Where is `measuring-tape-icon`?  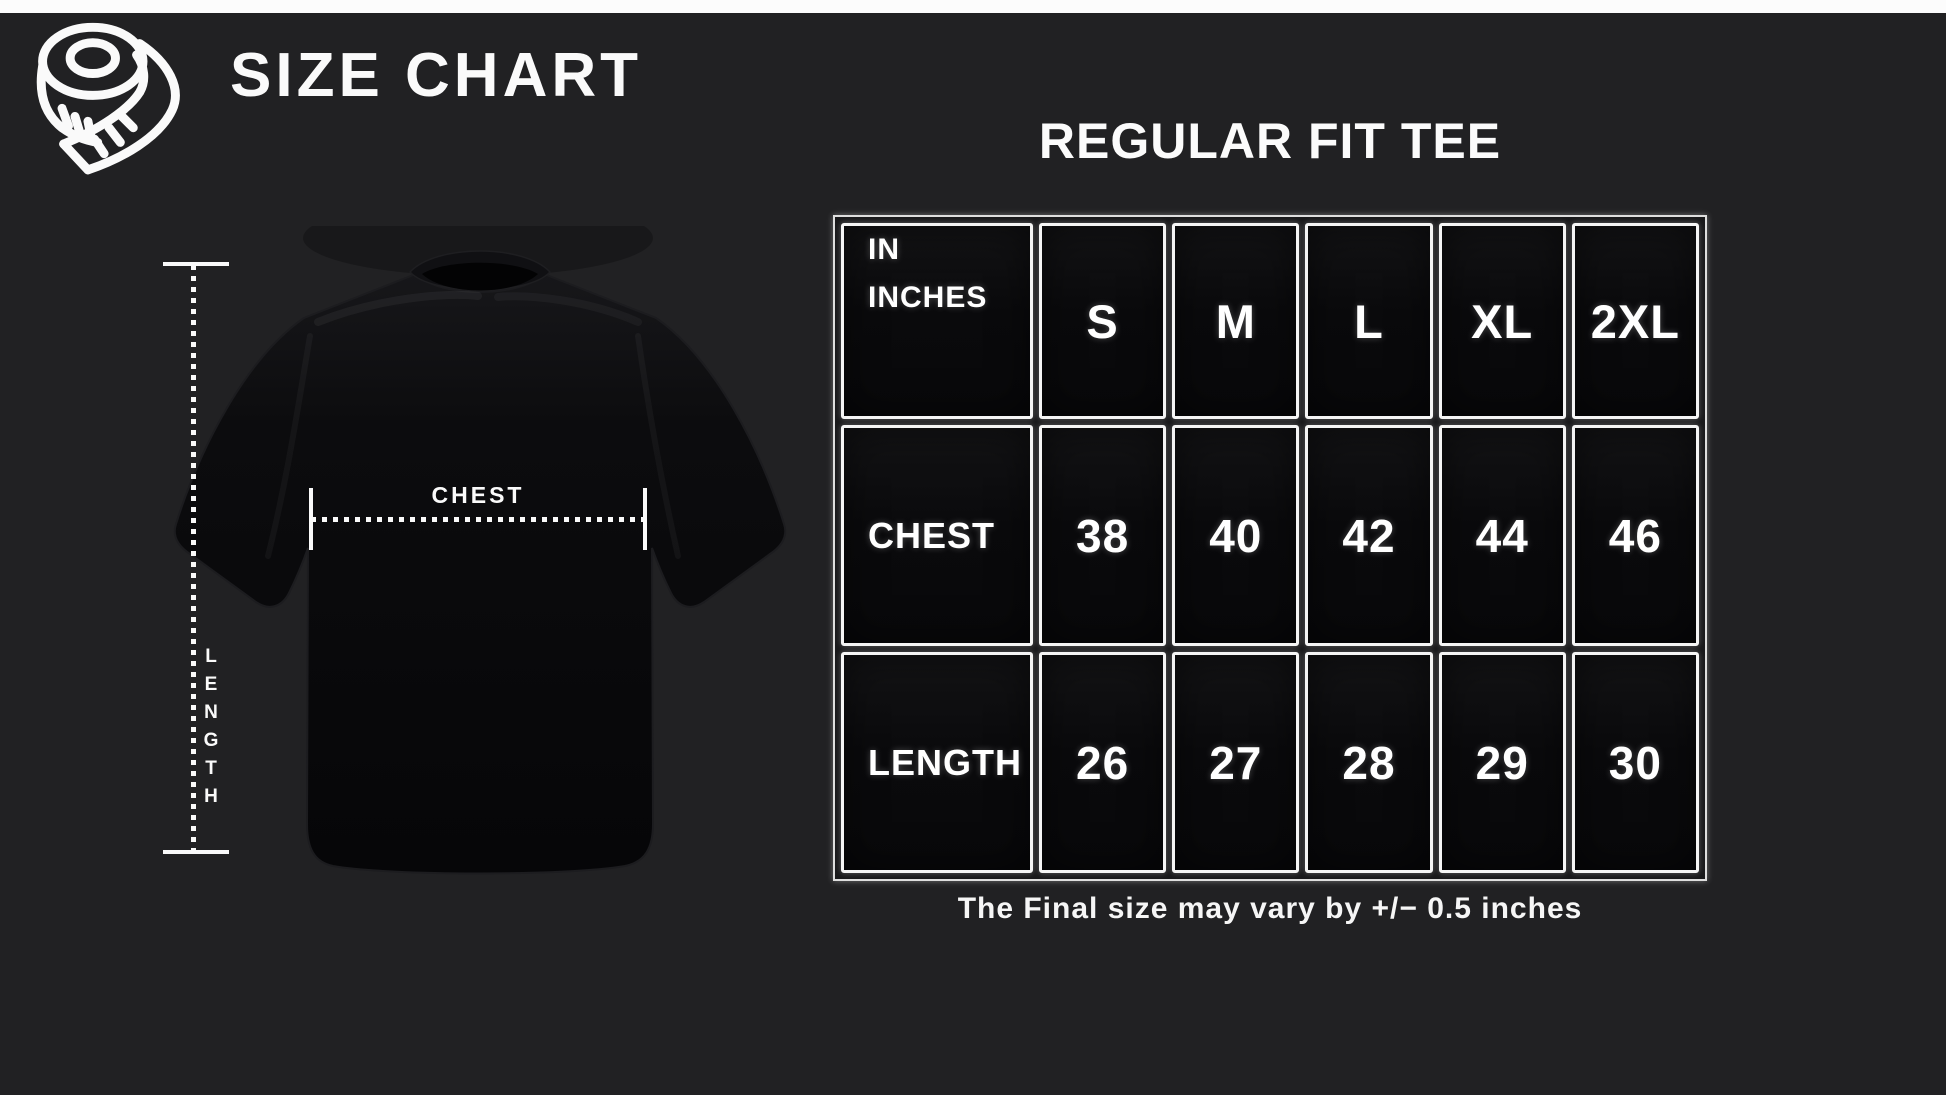
measuring-tape-icon is located at coordinates (108, 98).